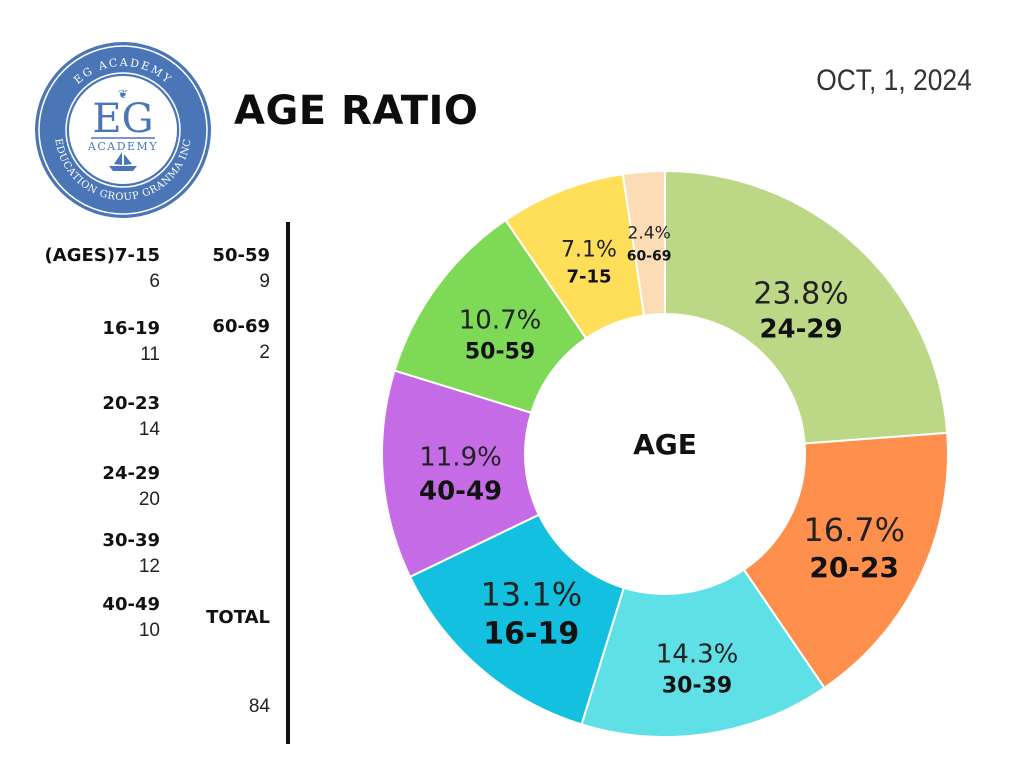 The width and height of the screenshot is (1024, 768). Describe the element at coordinates (150, 354) in the screenshot. I see `legend-count: 11` at that location.